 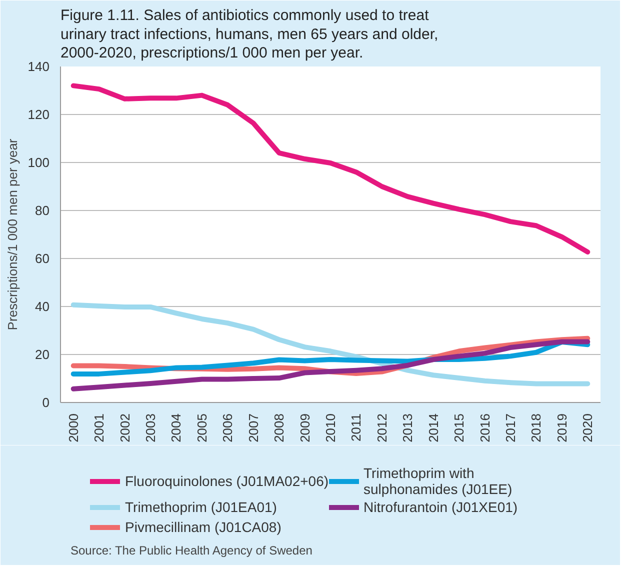 What do you see at coordinates (356, 427) in the screenshot?
I see `x-tick-label: 2011` at bounding box center [356, 427].